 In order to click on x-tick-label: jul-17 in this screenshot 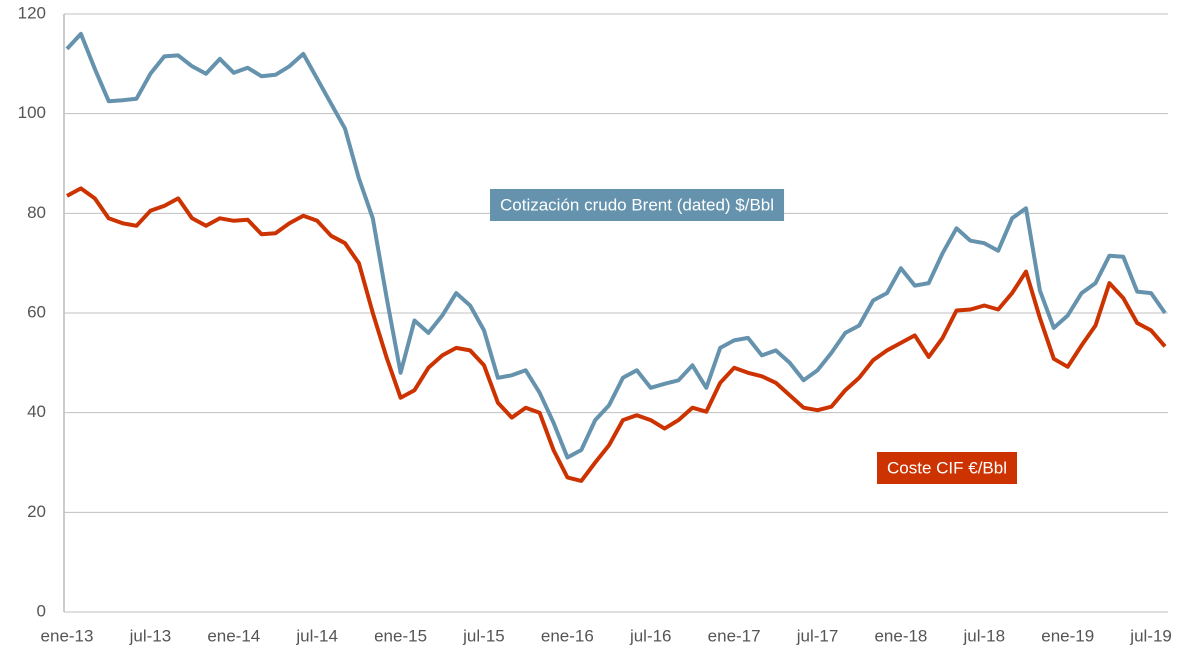, I will do `click(817, 635)`.